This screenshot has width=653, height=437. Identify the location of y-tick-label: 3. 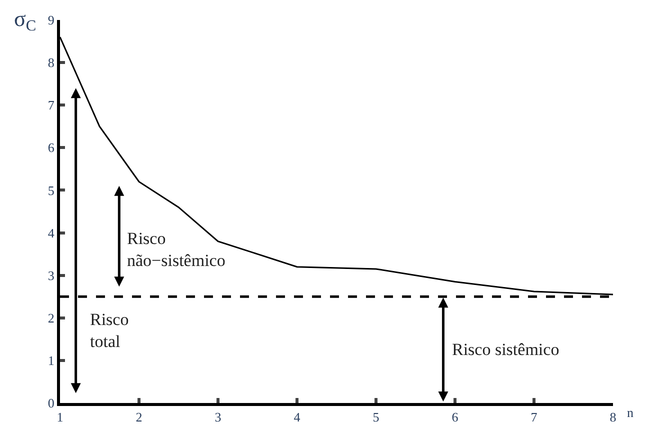
(51, 275).